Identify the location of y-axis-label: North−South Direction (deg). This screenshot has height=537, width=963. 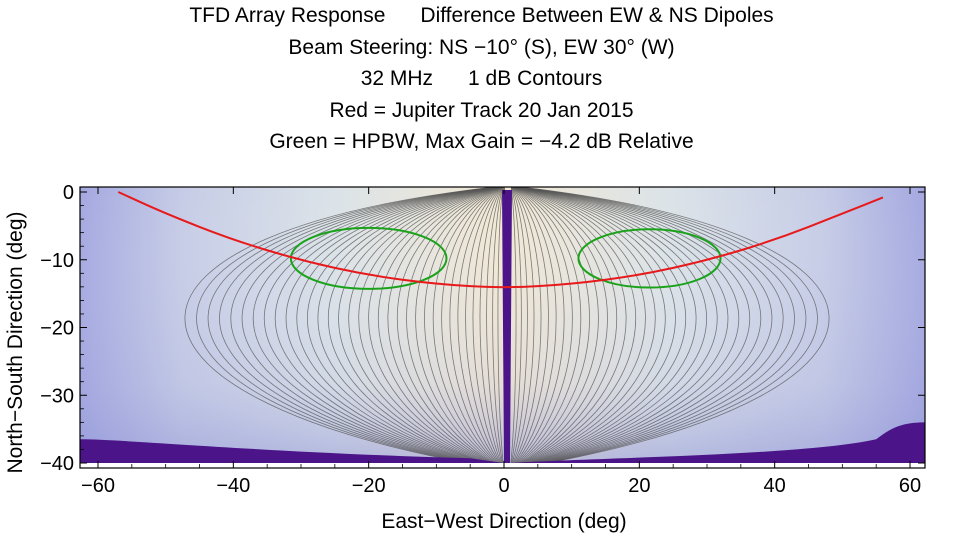
(15, 342).